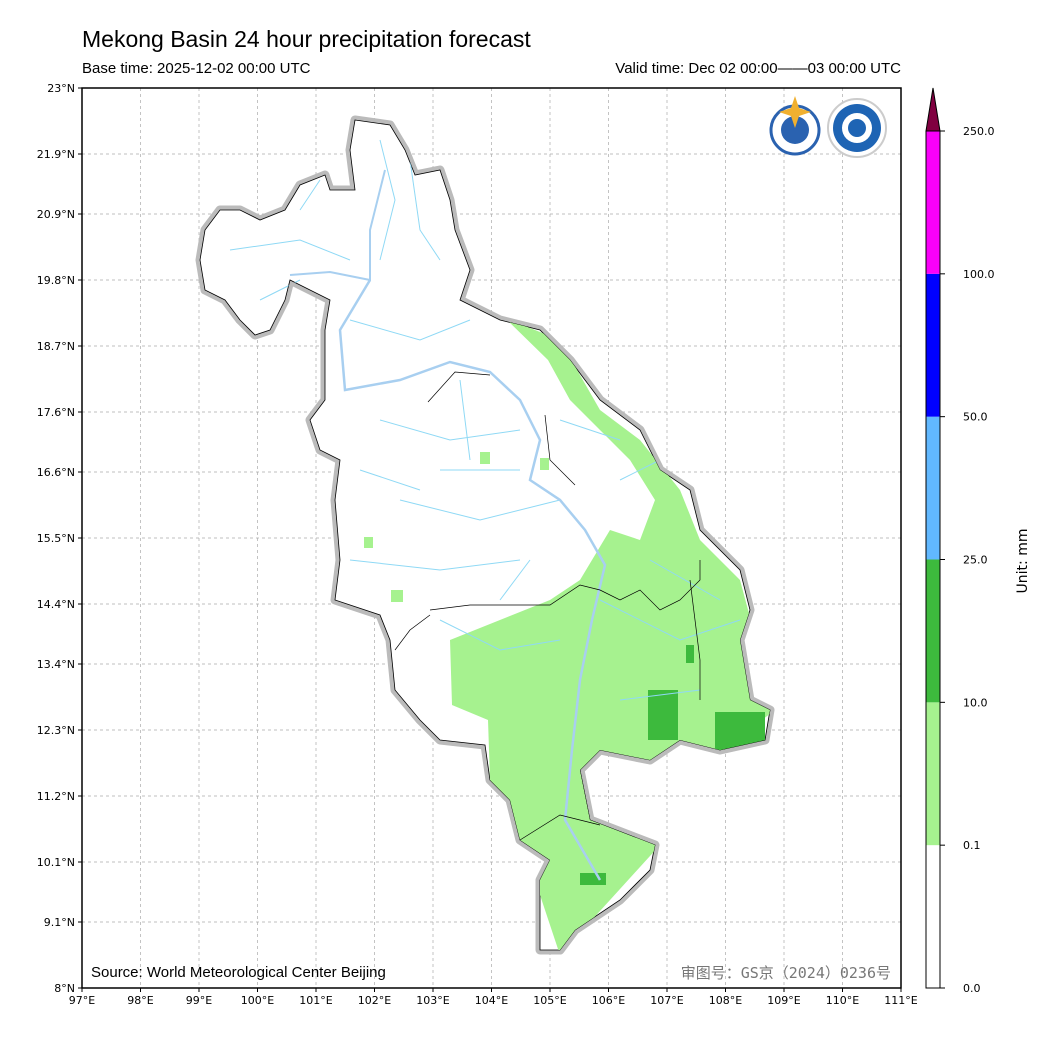 Image resolution: width=1060 pixels, height=1040 pixels. Describe the element at coordinates (56, 346) in the screenshot. I see `lat-tick-label: 18.7°N` at that location.